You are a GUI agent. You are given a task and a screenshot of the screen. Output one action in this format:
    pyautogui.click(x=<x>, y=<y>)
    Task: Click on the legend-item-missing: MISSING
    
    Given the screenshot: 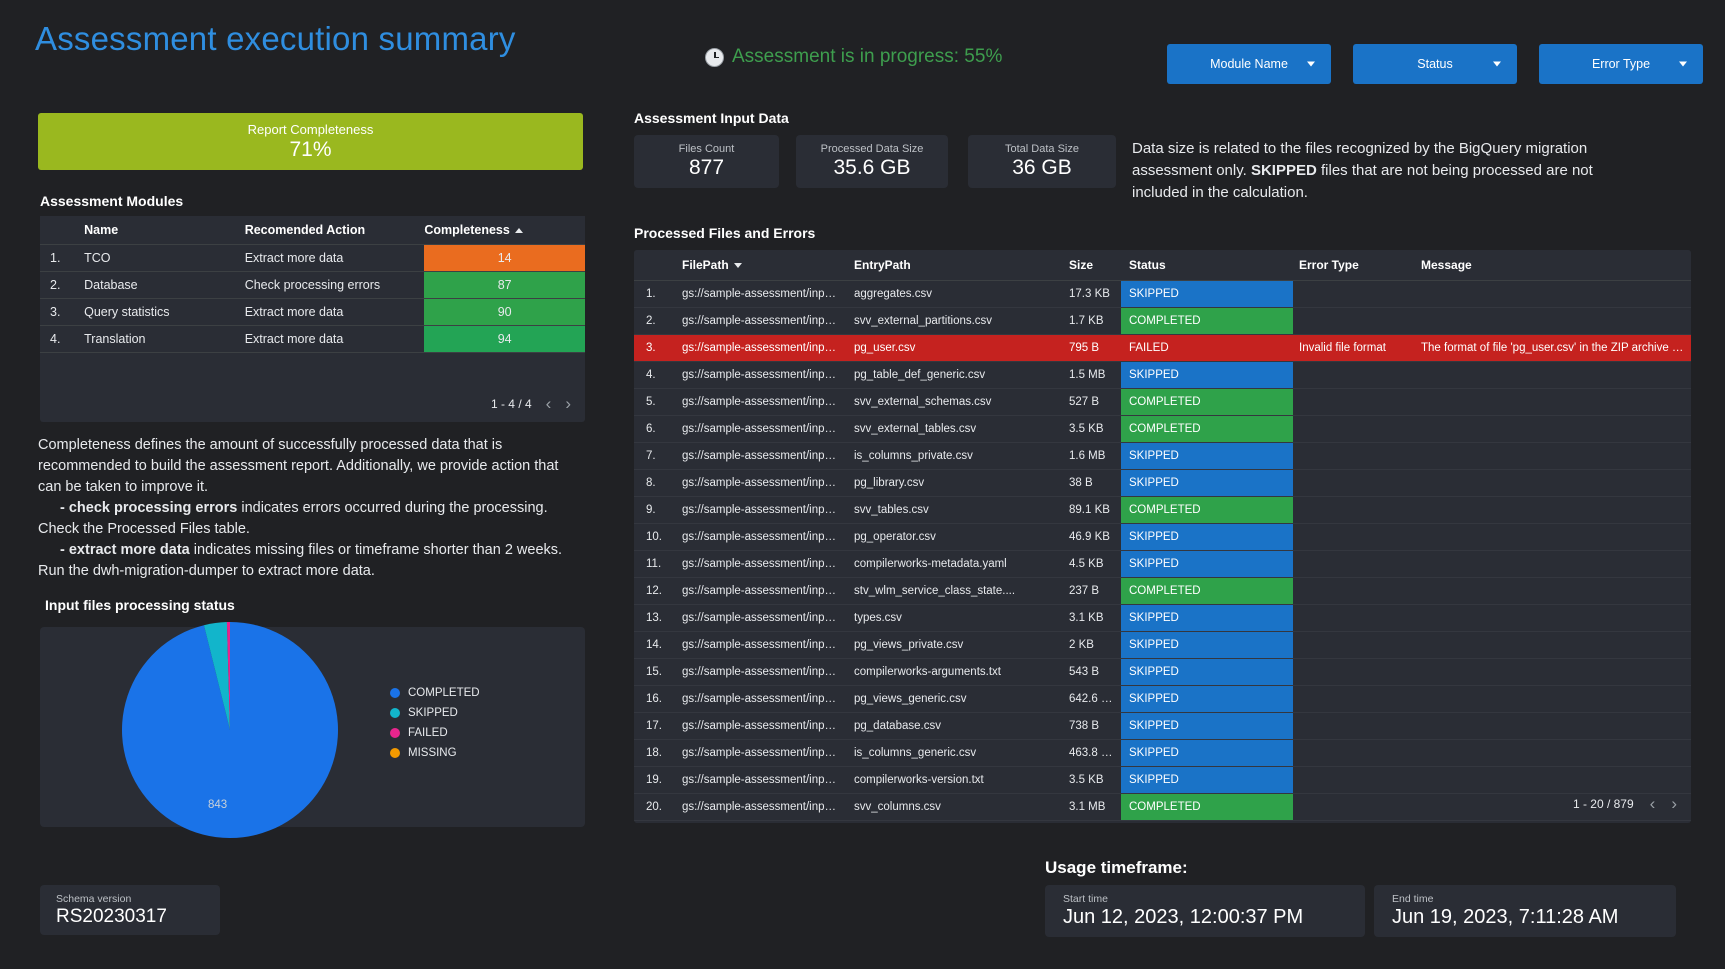 What is the action you would take?
    pyautogui.click(x=435, y=753)
    